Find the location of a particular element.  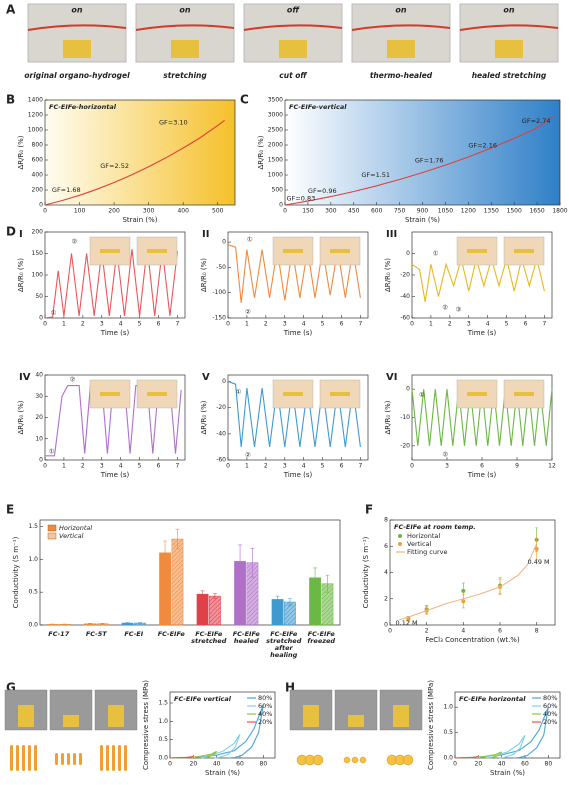

y-tick-label: 2000 is located at coordinates (275, 145).